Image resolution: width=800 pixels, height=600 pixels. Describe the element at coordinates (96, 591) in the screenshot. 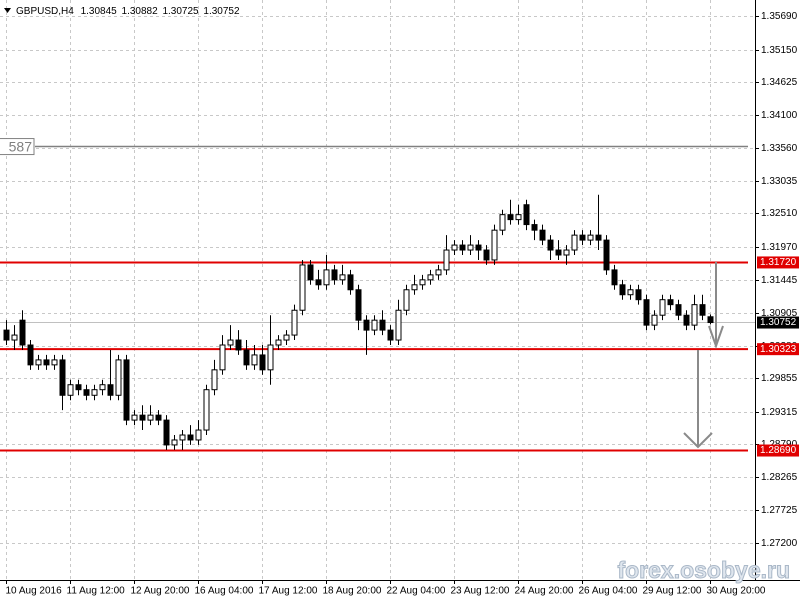

I see `x-tick-label: 11 Aug 12:00` at that location.